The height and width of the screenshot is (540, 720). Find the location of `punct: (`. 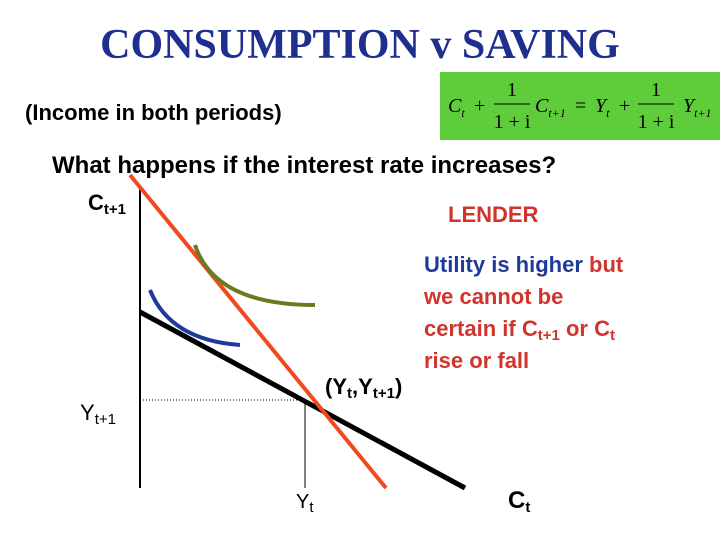

punct: ( is located at coordinates (329, 386).